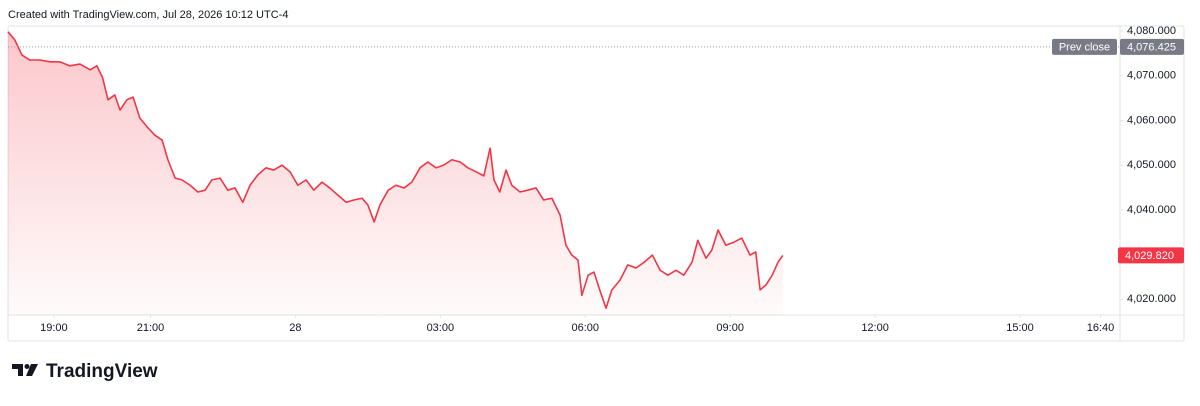 This screenshot has width=1200, height=406. What do you see at coordinates (1151, 31) in the screenshot?
I see `y-tick-label: 4,080.000` at bounding box center [1151, 31].